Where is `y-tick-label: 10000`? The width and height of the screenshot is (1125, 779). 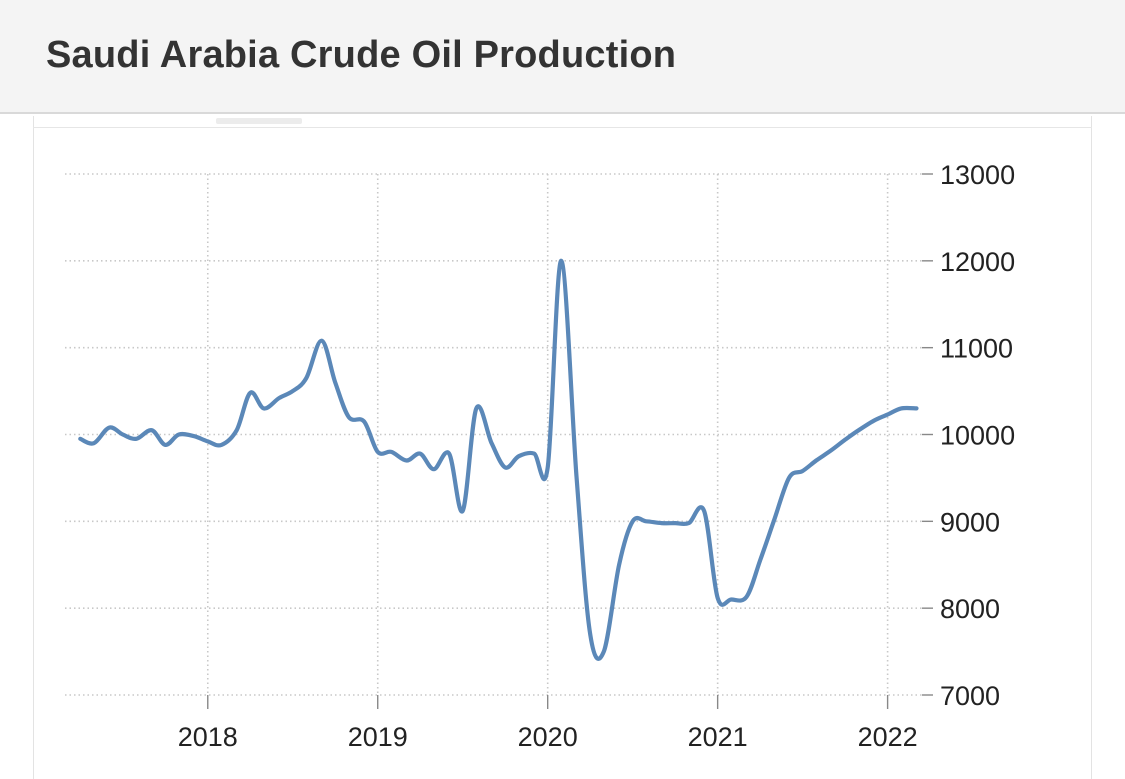 y-tick-label: 10000 is located at coordinates (977, 436).